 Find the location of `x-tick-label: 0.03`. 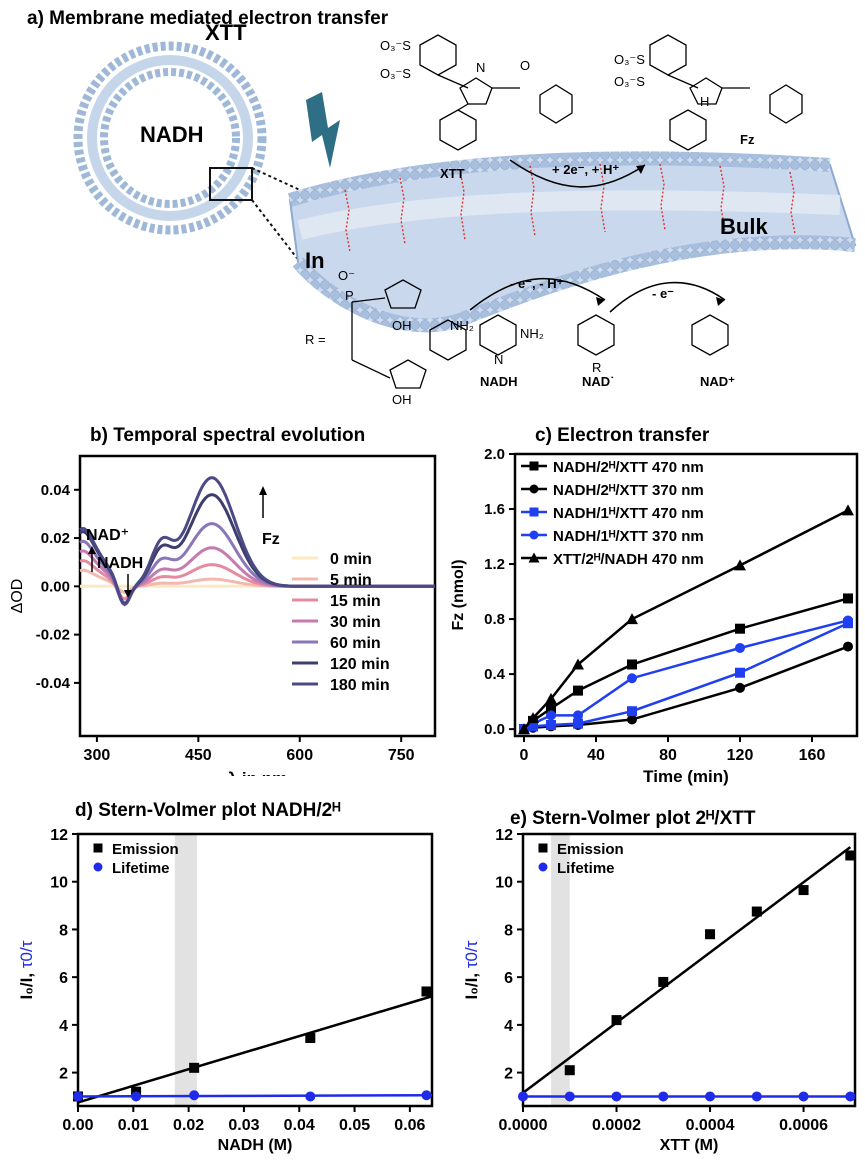

x-tick-label: 0.03 is located at coordinates (243, 1125).